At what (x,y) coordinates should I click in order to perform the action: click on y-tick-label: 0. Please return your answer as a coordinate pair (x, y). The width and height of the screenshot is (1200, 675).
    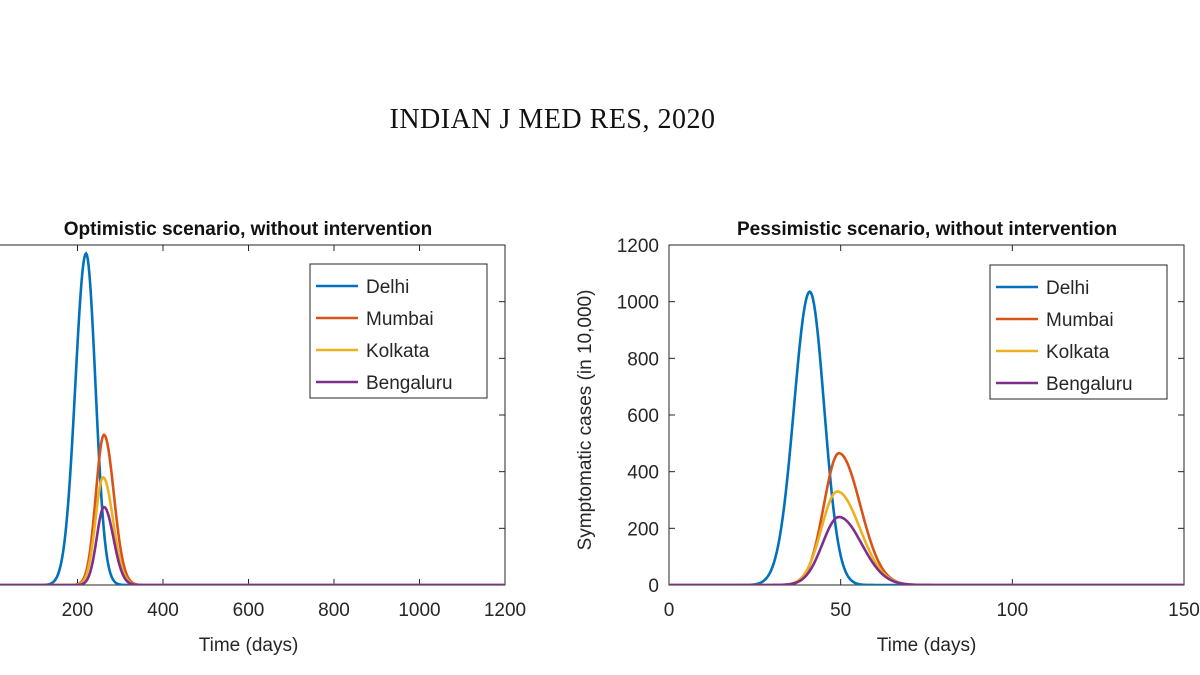
    Looking at the image, I should click on (653, 586).